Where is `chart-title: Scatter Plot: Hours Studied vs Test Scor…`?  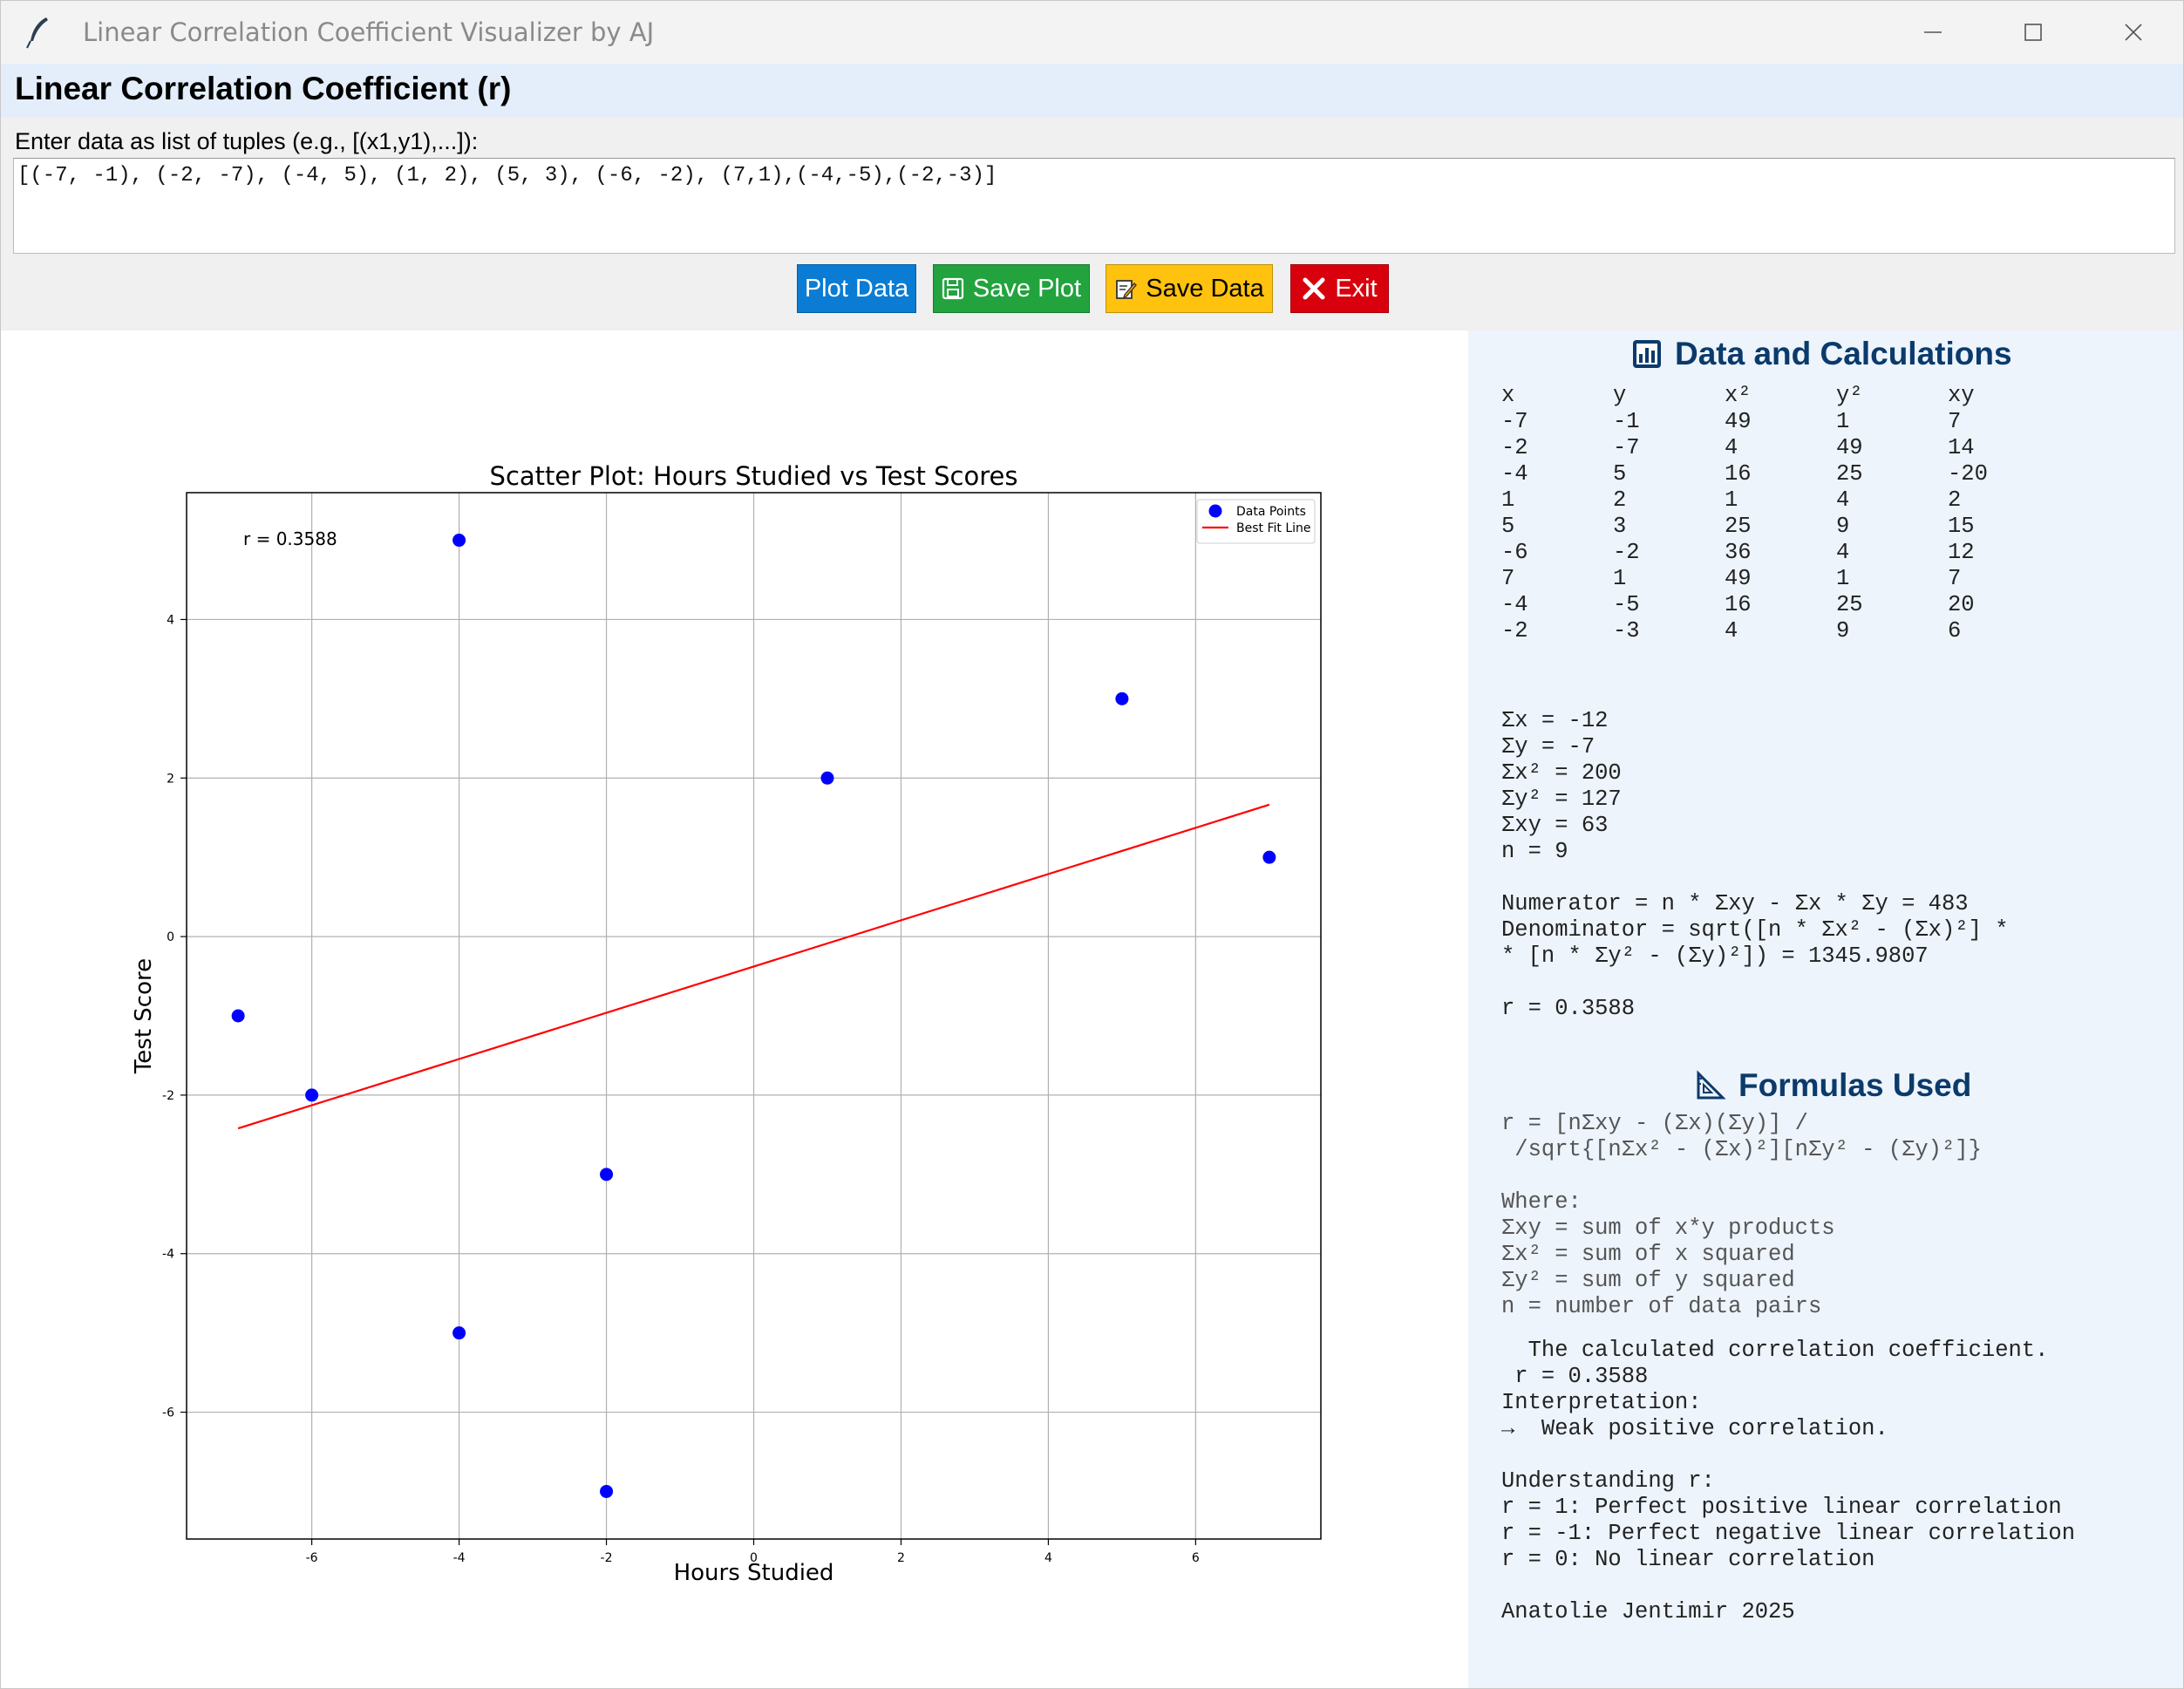
chart-title: Scatter Plot: Hours Studied vs Test Scor… is located at coordinates (754, 476).